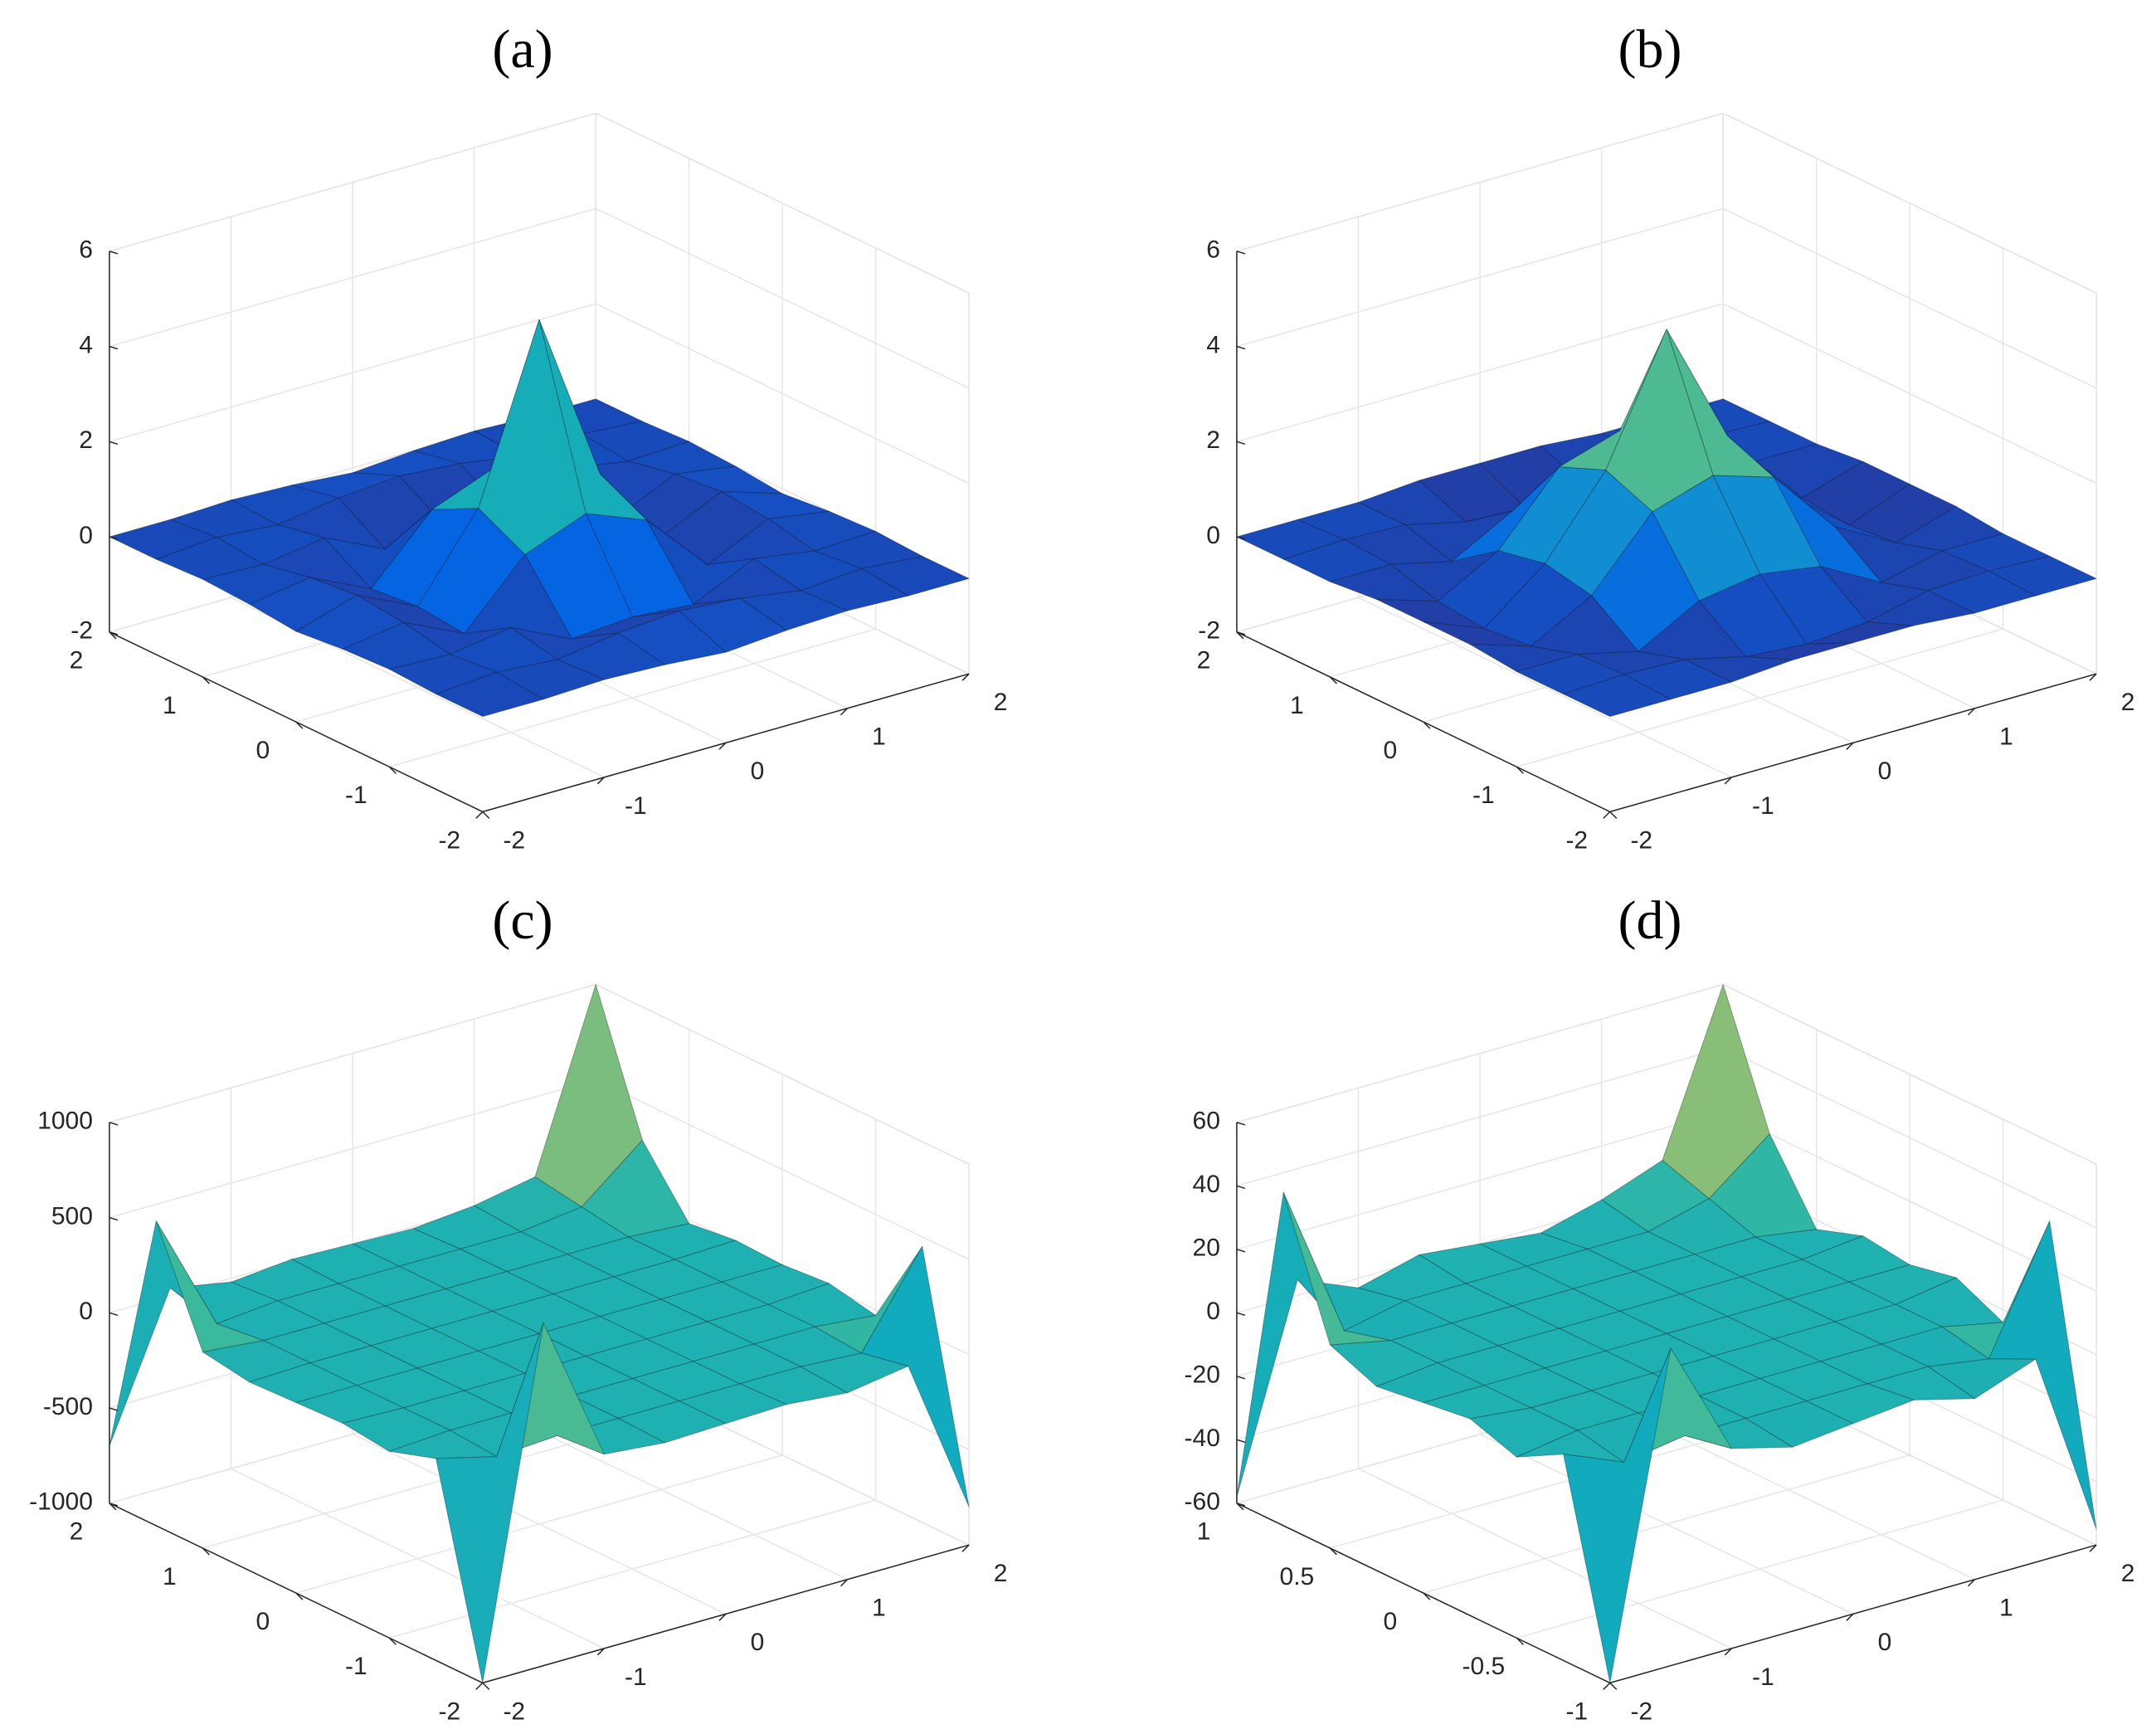 This screenshot has width=2156, height=1734. What do you see at coordinates (1206, 1121) in the screenshot?
I see `z-tick-label: 60` at bounding box center [1206, 1121].